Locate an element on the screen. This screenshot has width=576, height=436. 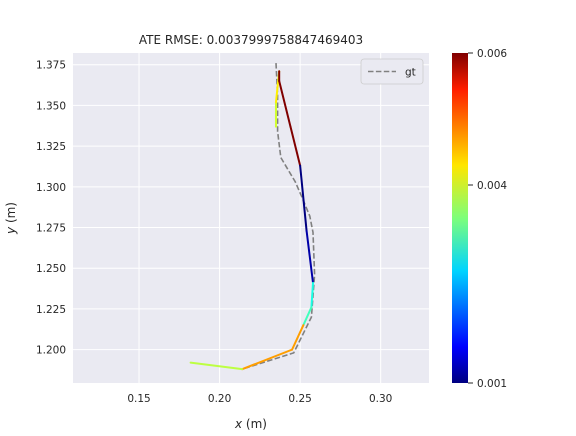
x-tick-label: 0.25 is located at coordinates (299, 399).